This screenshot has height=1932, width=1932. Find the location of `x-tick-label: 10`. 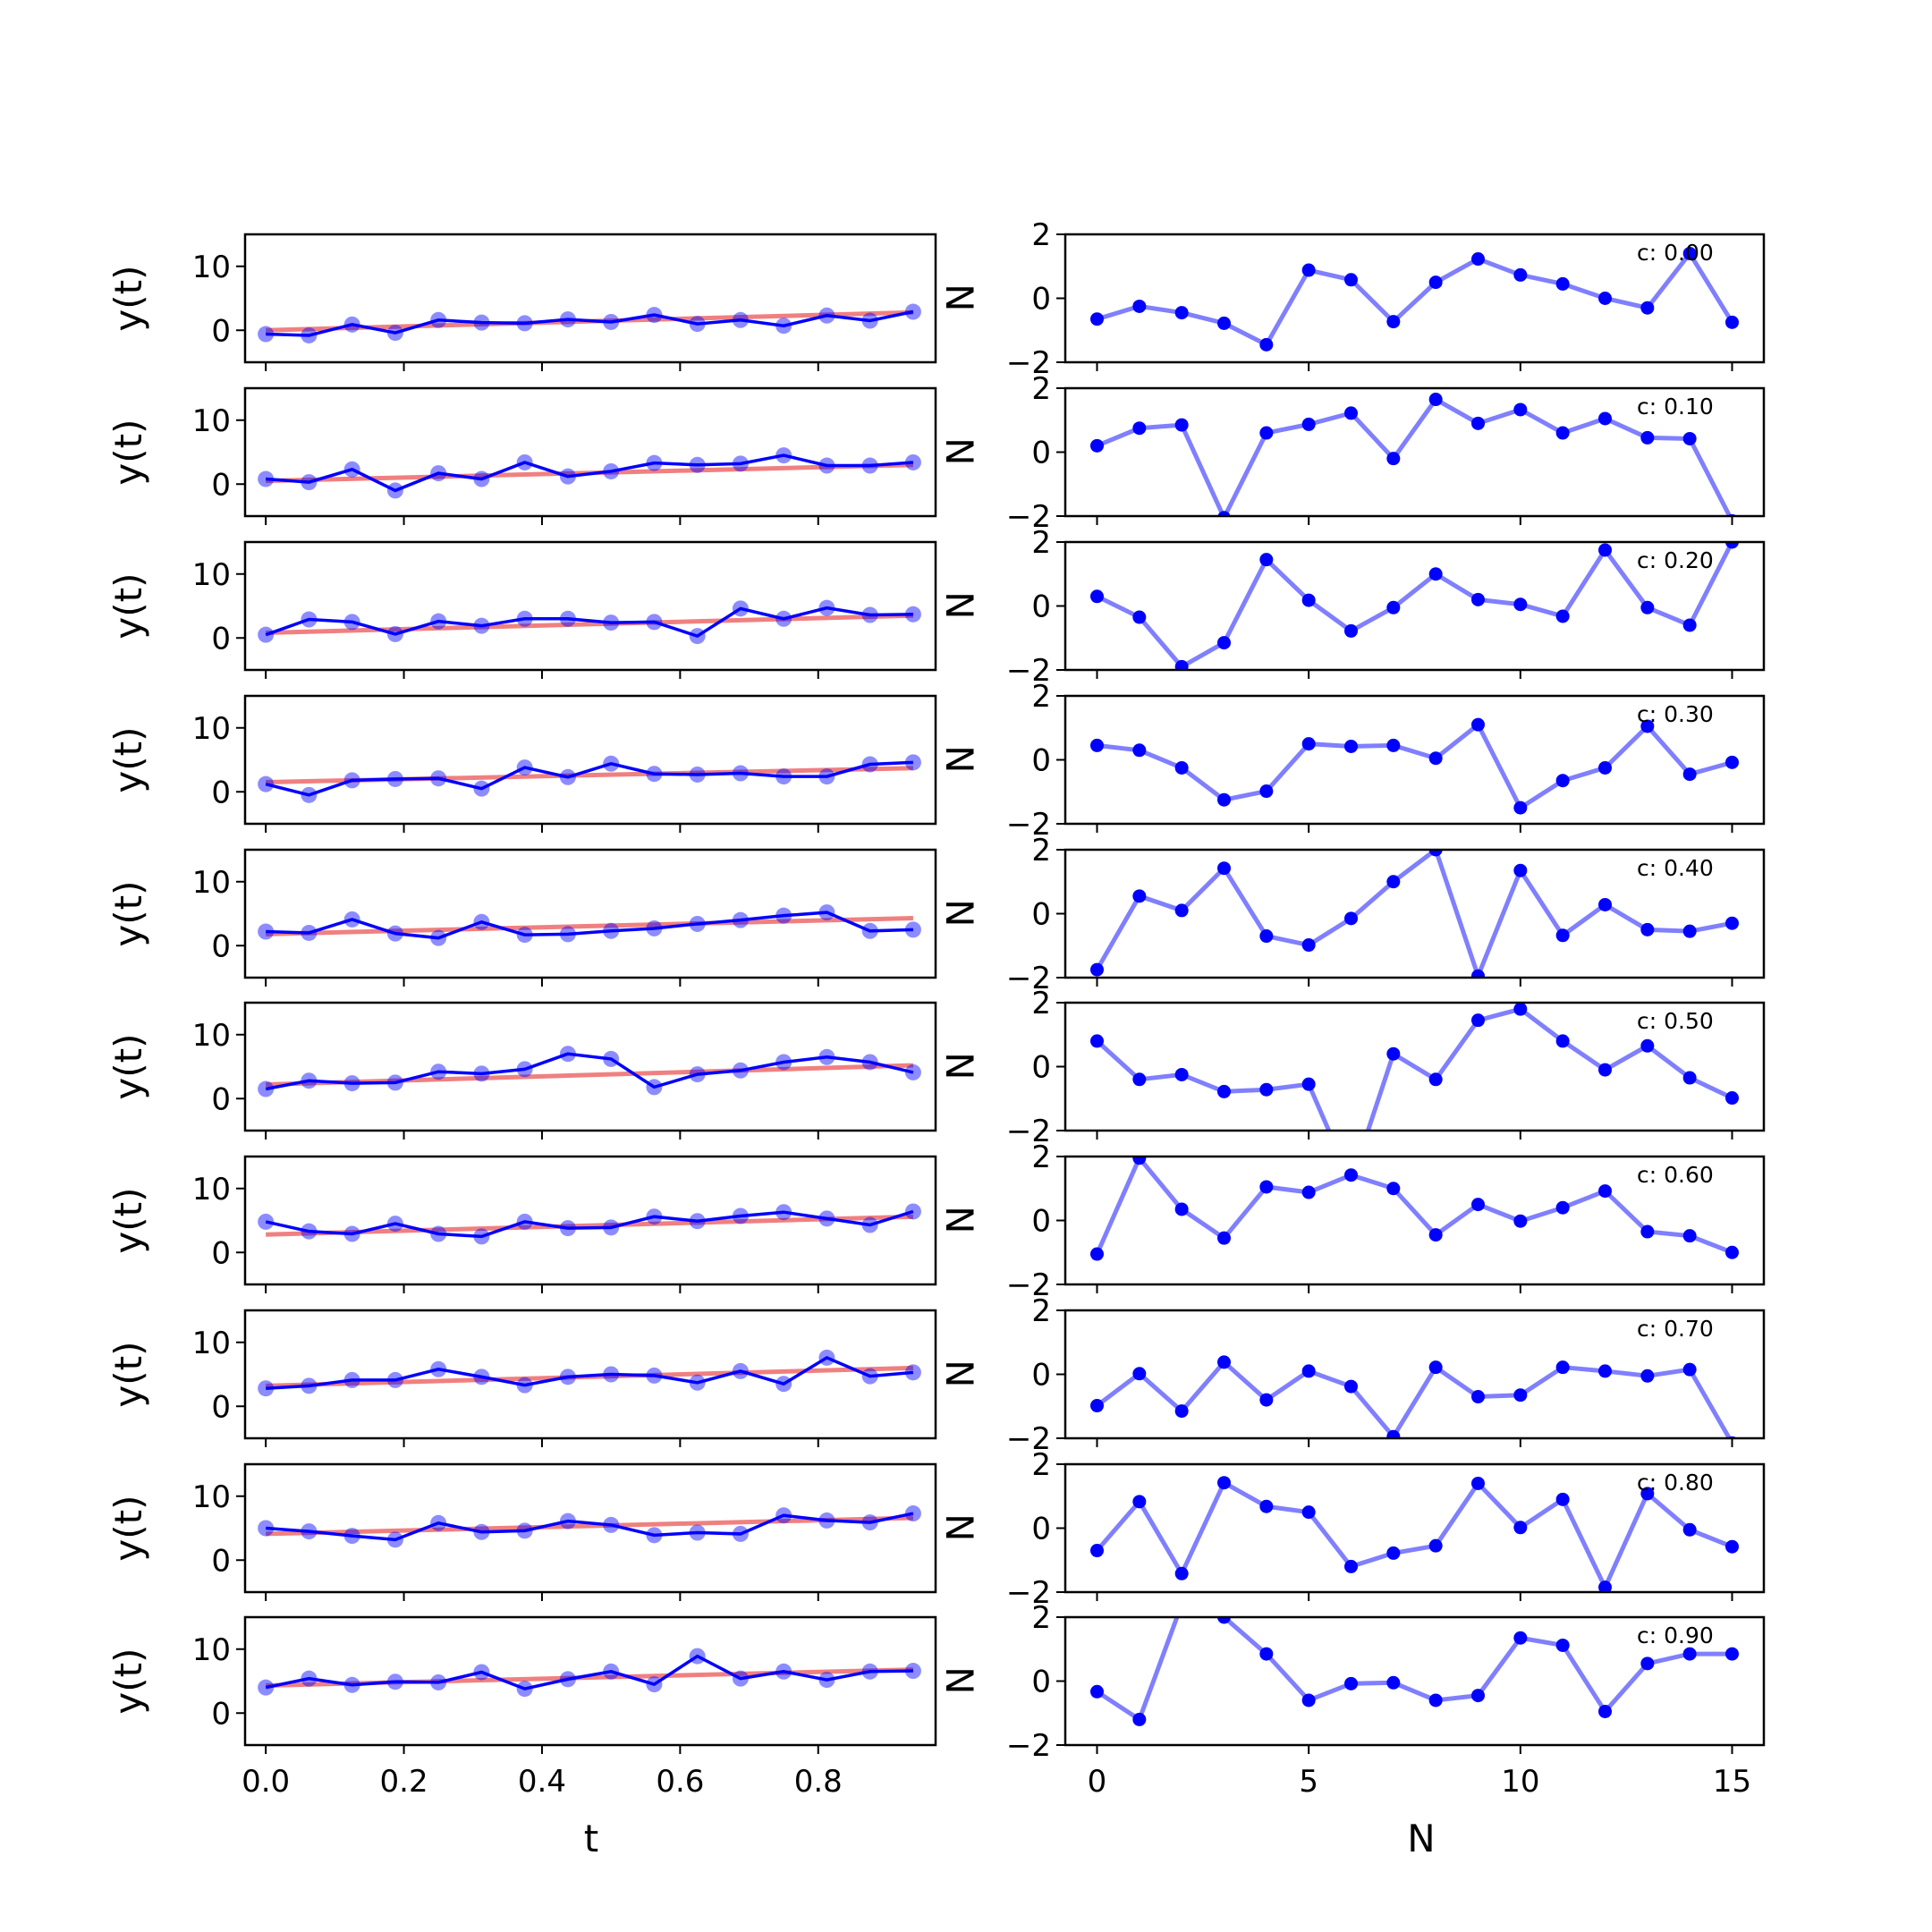

x-tick-label: 10 is located at coordinates (1520, 1782).